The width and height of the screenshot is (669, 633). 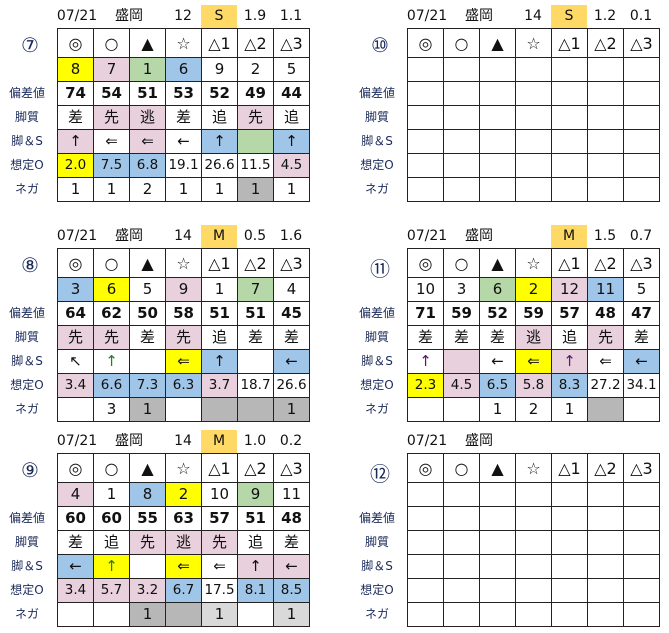 What do you see at coordinates (255, 385) in the screenshot?
I see `cell-odds: 18.7` at bounding box center [255, 385].